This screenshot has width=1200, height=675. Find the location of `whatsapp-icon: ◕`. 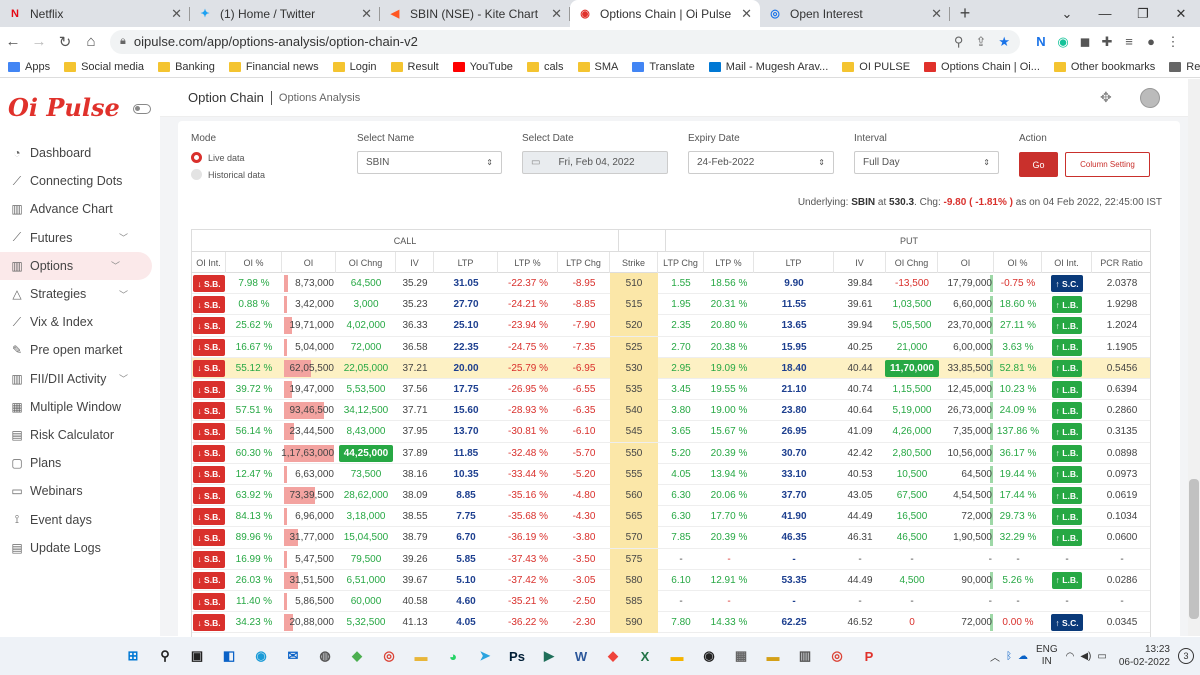

whatsapp-icon: ◕ is located at coordinates (453, 656).